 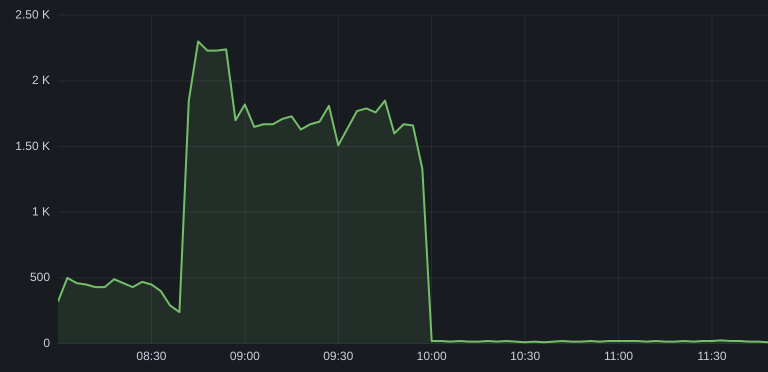 I want to click on x-tick-label: 09:00, so click(x=245, y=356).